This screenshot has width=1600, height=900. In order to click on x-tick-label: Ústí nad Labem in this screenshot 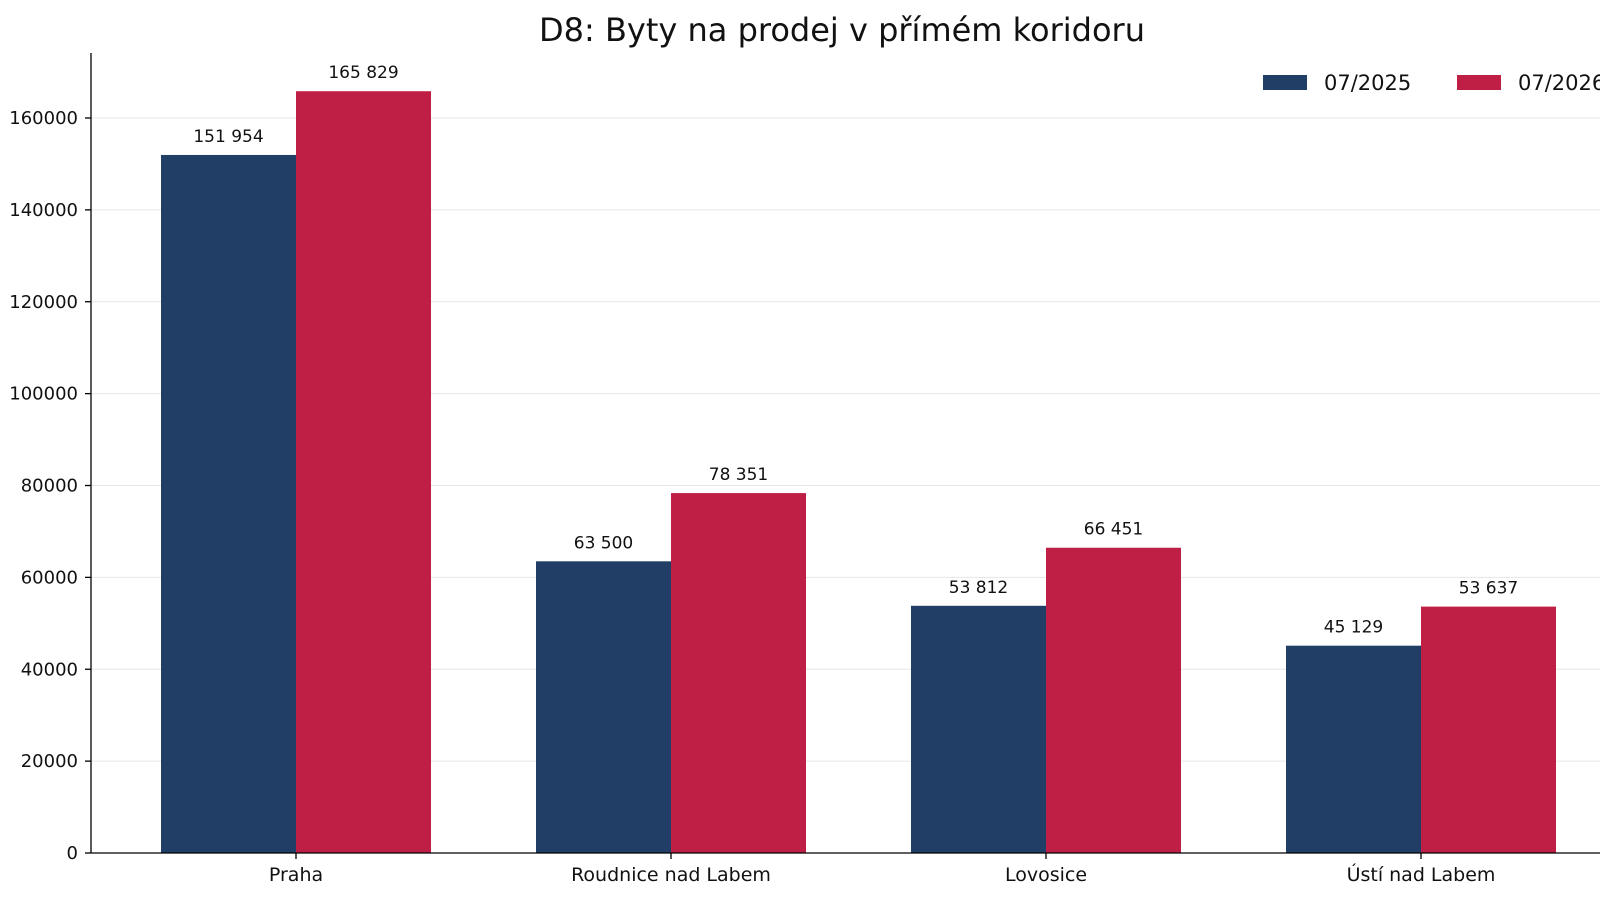, I will do `click(1421, 874)`.